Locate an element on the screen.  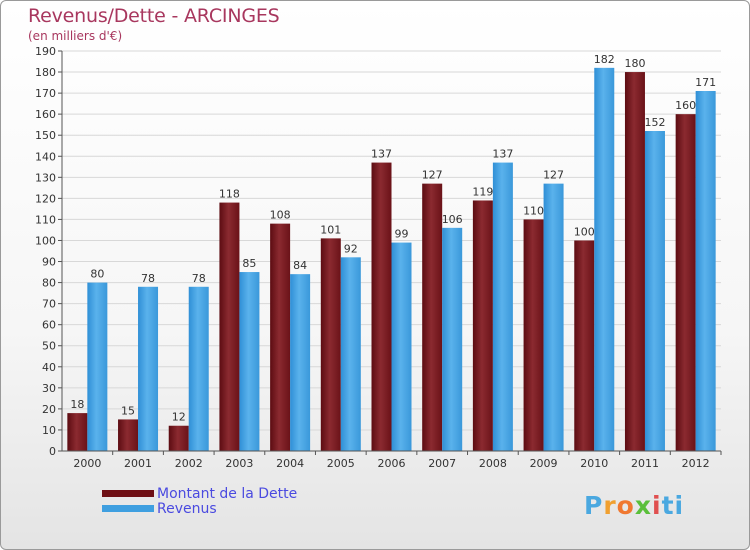
value-label-dette-2004: 108 is located at coordinates (280, 215).